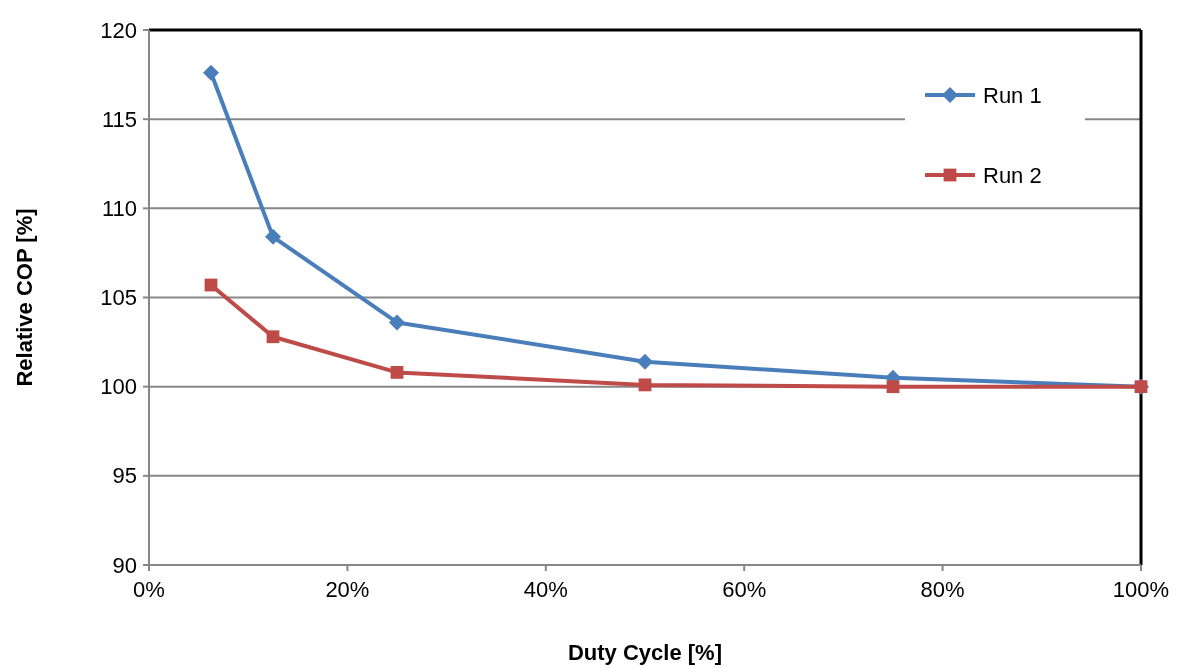 The height and width of the screenshot is (668, 1182). Describe the element at coordinates (118, 297) in the screenshot. I see `y-tick-label: 105` at that location.